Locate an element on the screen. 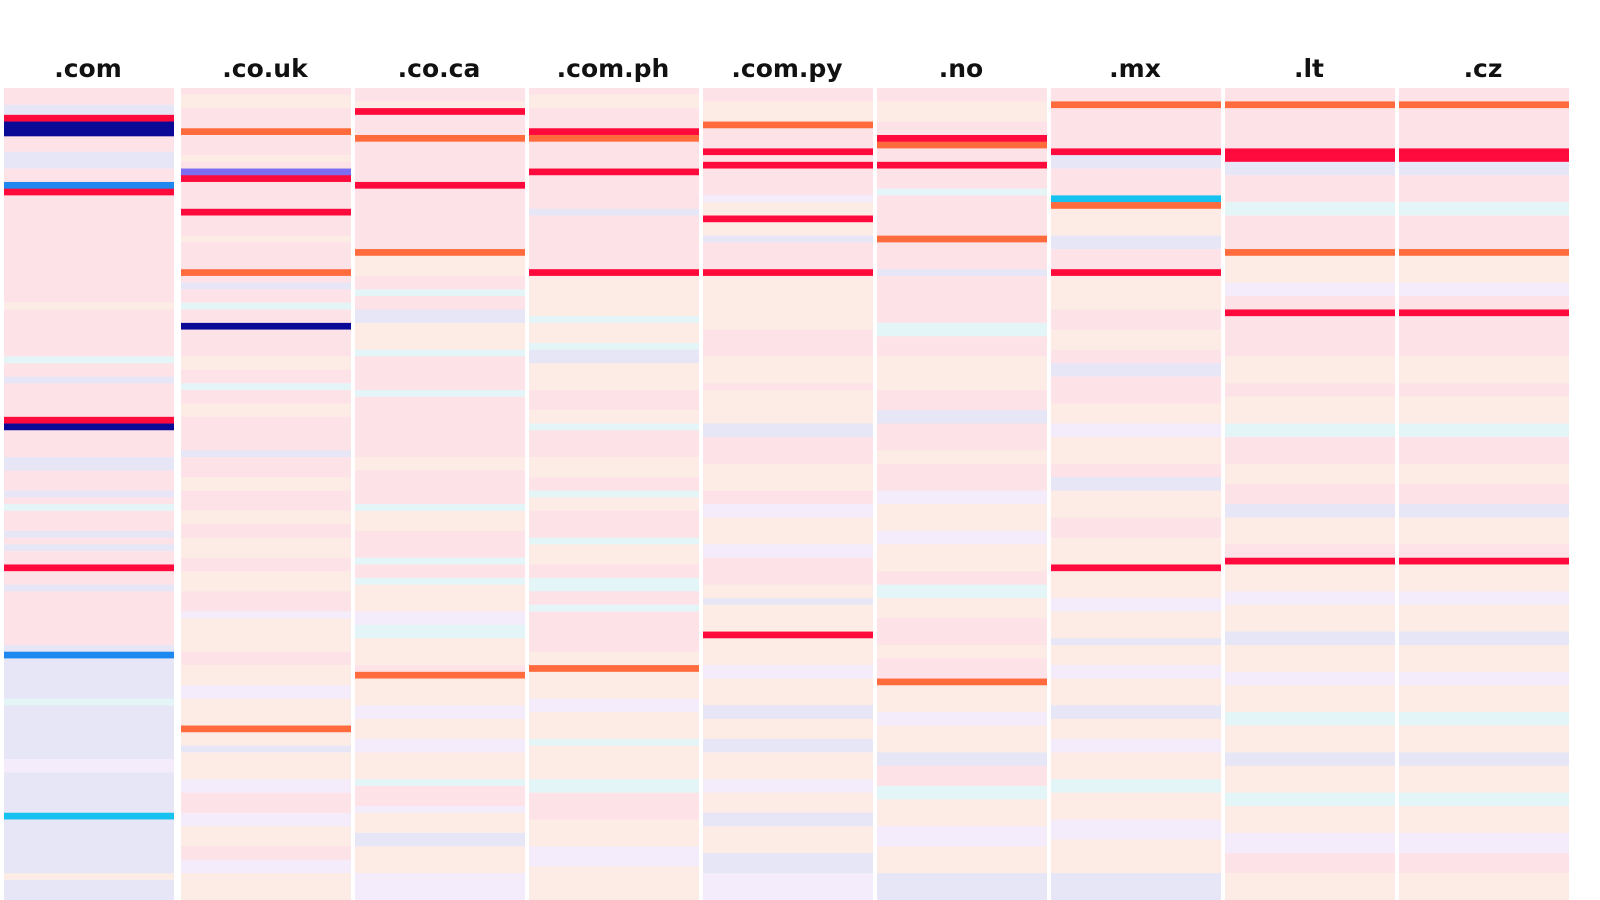 The image size is (1600, 900). column-label-lt: .lt is located at coordinates (1309, 68).